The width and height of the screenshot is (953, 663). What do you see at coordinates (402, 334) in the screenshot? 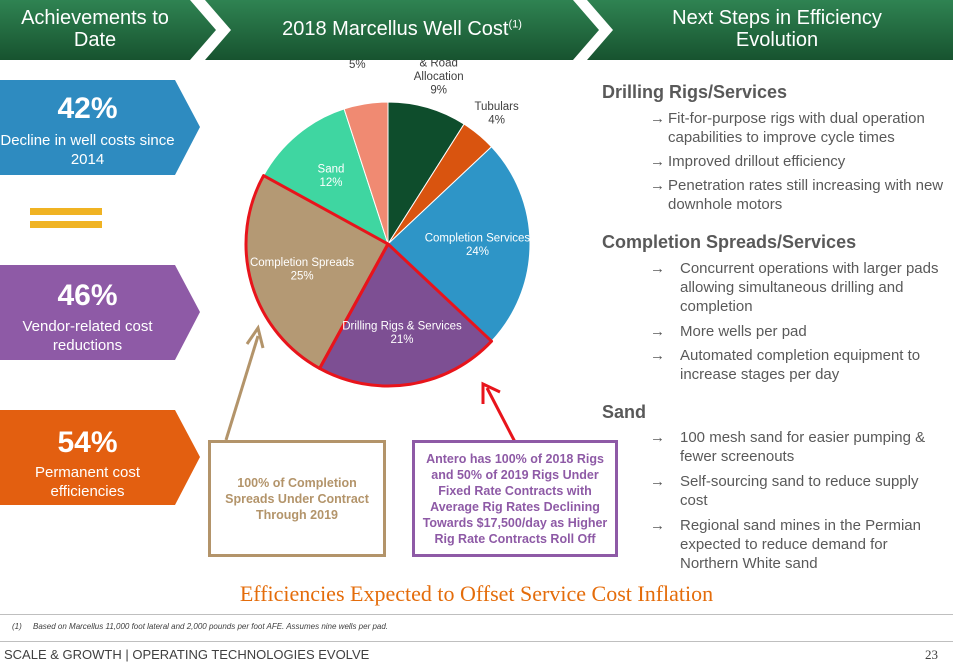
I see `pie-label-drilling-rigs-services: Drilling Rigs & Services 21%` at bounding box center [402, 334].